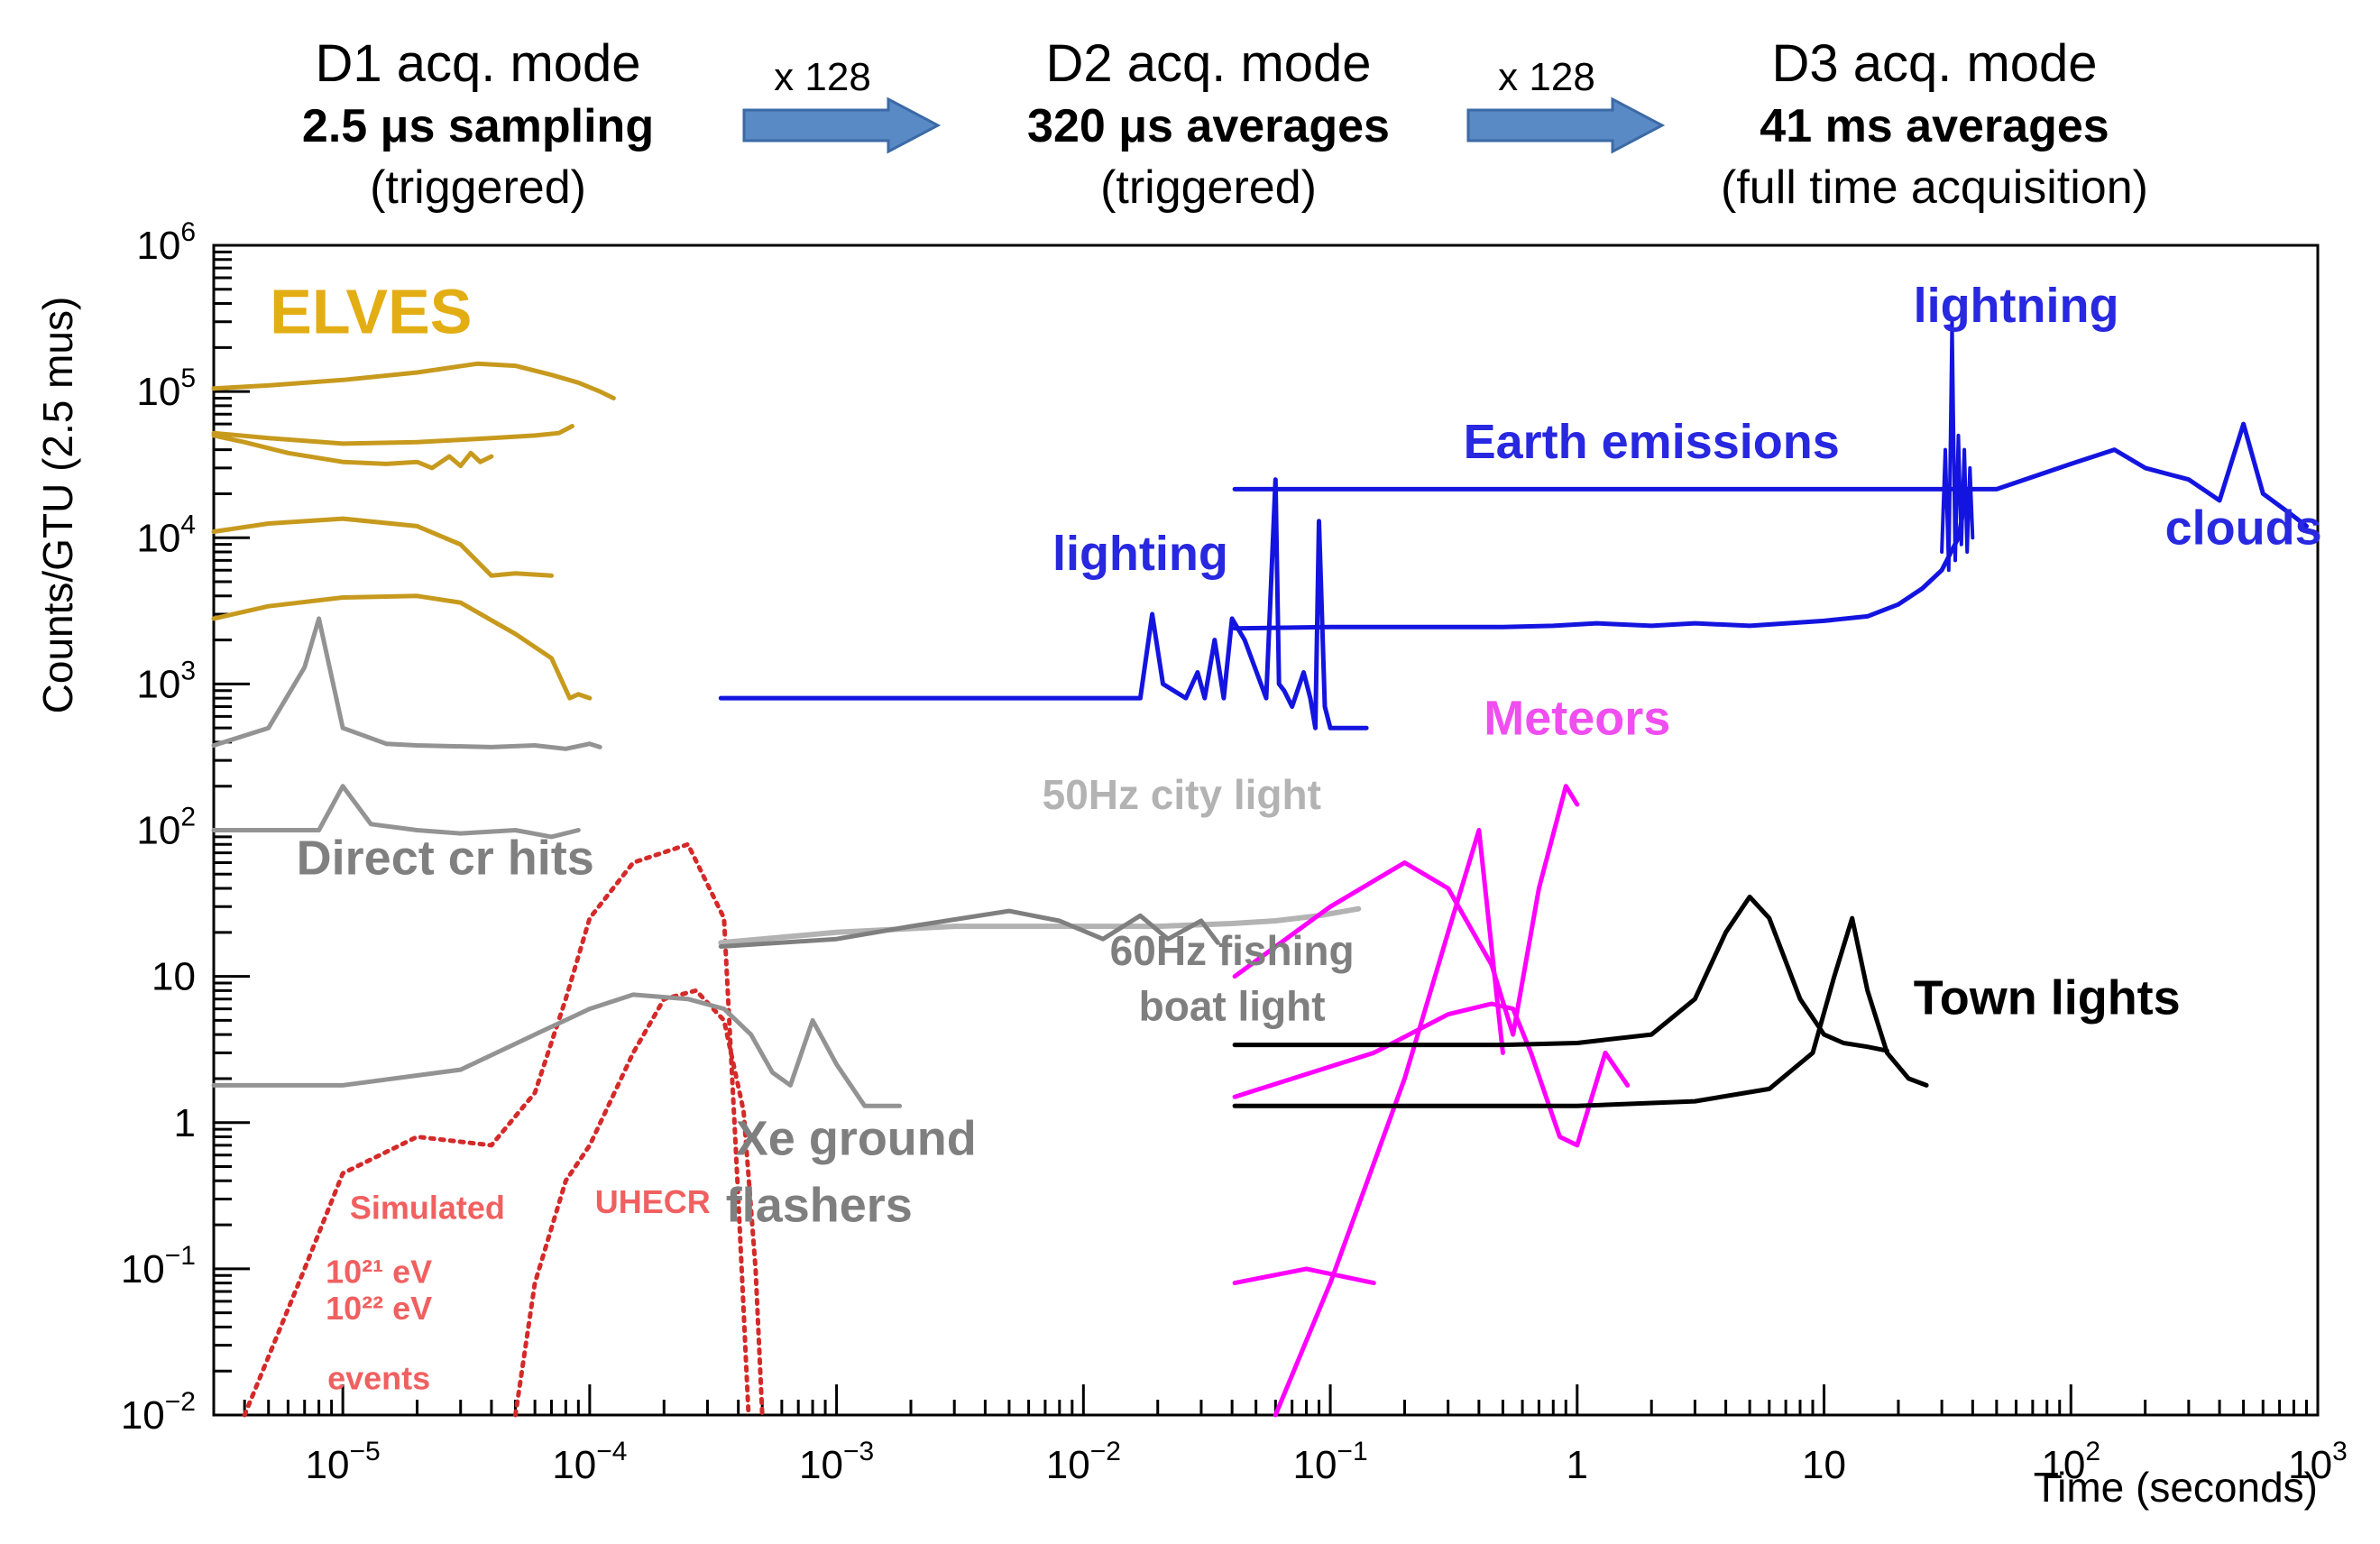  What do you see at coordinates (2071, 1462) in the screenshot?
I see `x-tick-label: 10²` at bounding box center [2071, 1462].